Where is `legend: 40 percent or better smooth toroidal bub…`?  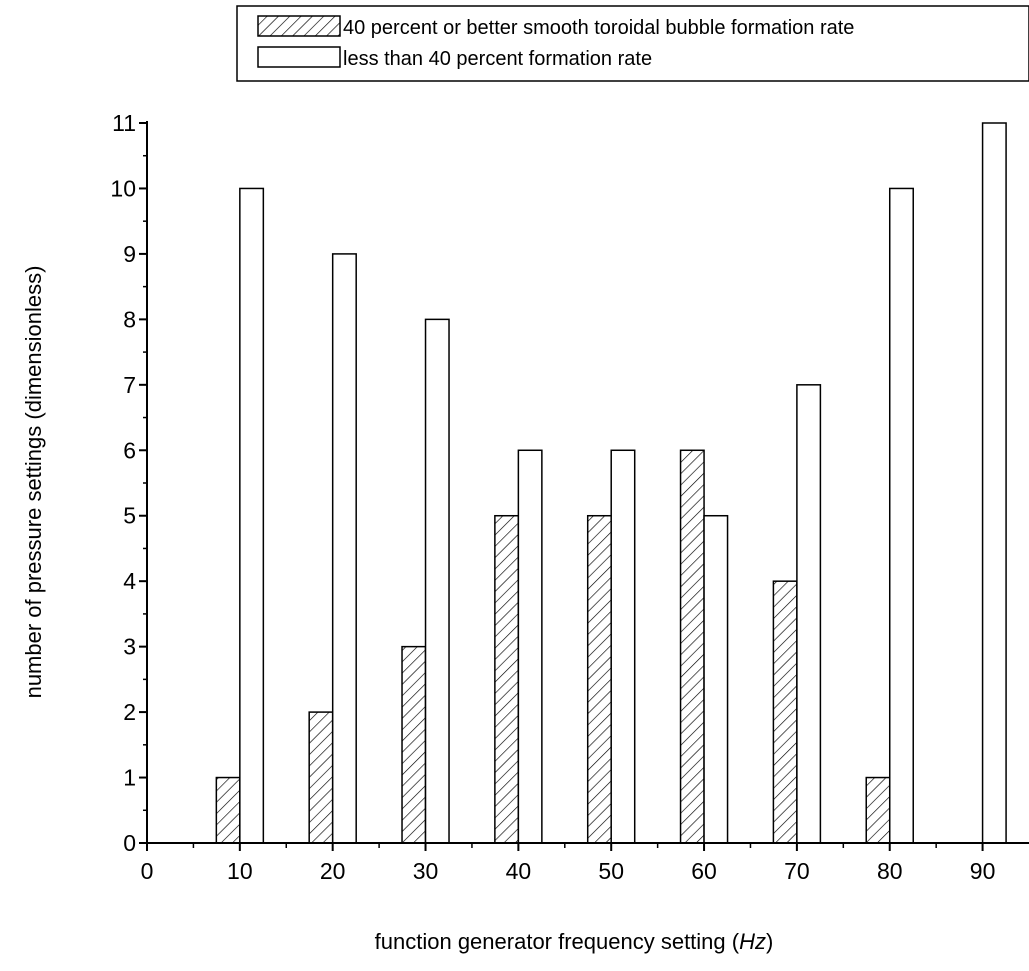 legend: 40 percent or better smooth toroidal bub… is located at coordinates (632, 43).